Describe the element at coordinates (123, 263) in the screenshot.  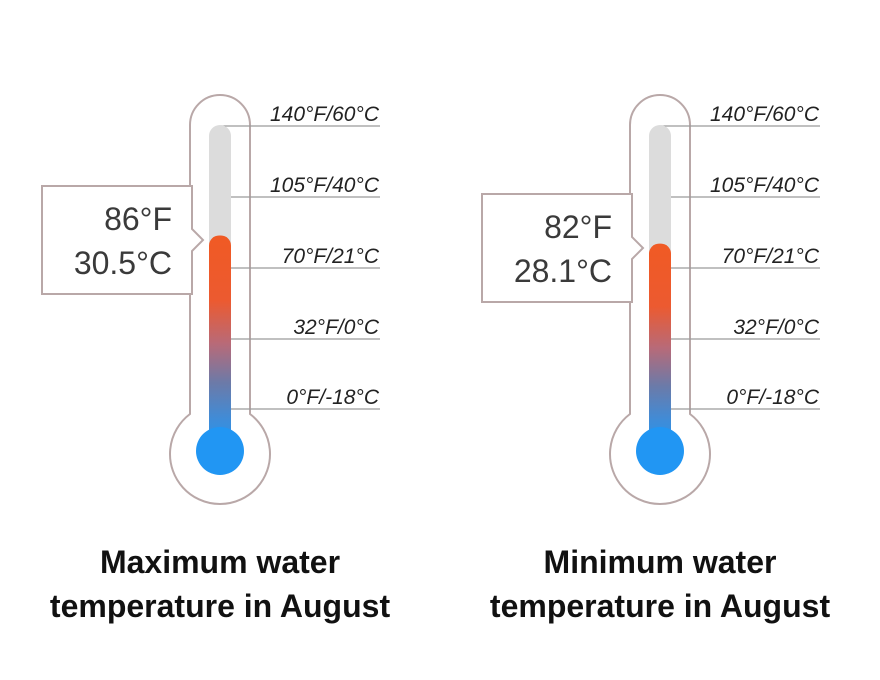
I see `value-celsius-label: 30.5°C` at that location.